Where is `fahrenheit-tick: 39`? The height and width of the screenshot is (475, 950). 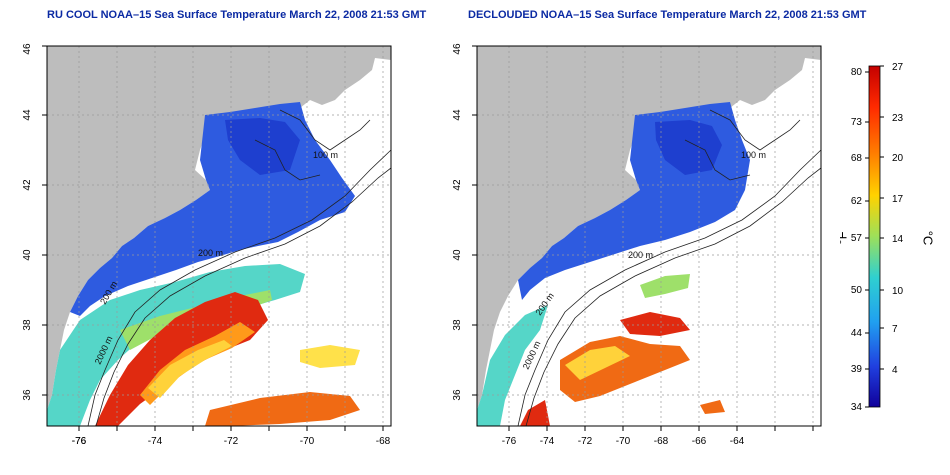
fahrenheit-tick: 39 is located at coordinates (857, 369).